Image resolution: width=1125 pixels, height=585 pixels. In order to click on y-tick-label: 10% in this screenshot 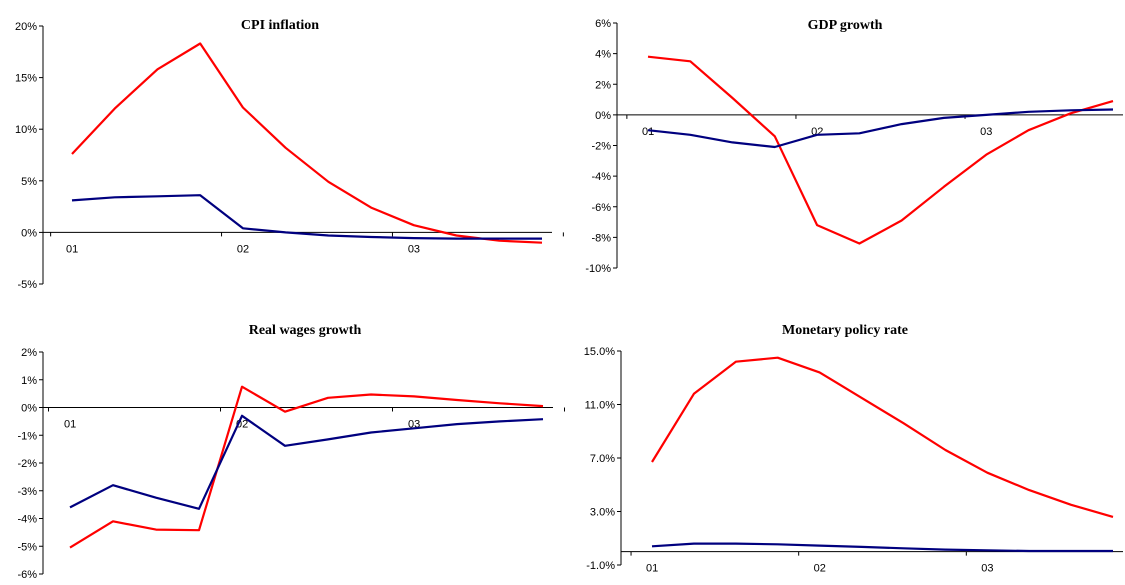, I will do `click(26, 130)`.